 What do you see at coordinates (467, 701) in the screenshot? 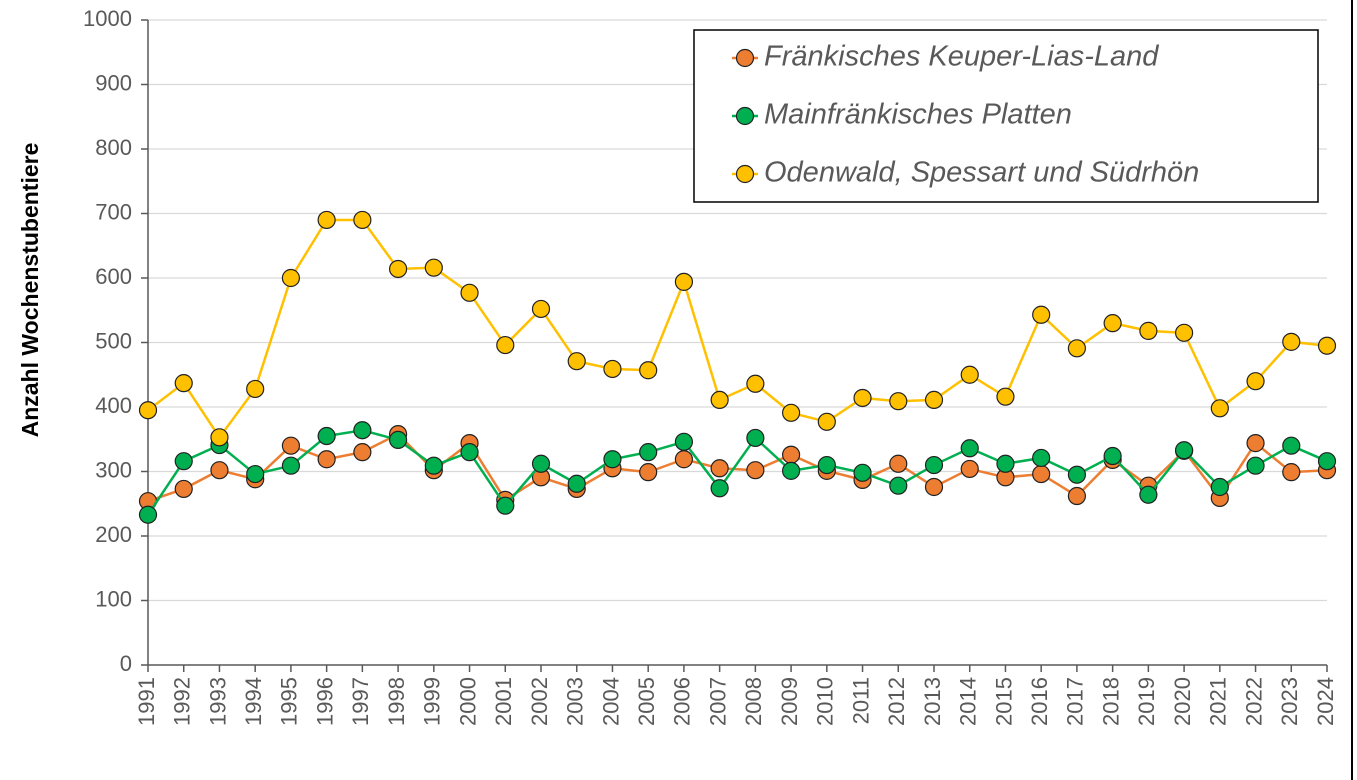
I see `x-tick-label: 2000` at bounding box center [467, 701].